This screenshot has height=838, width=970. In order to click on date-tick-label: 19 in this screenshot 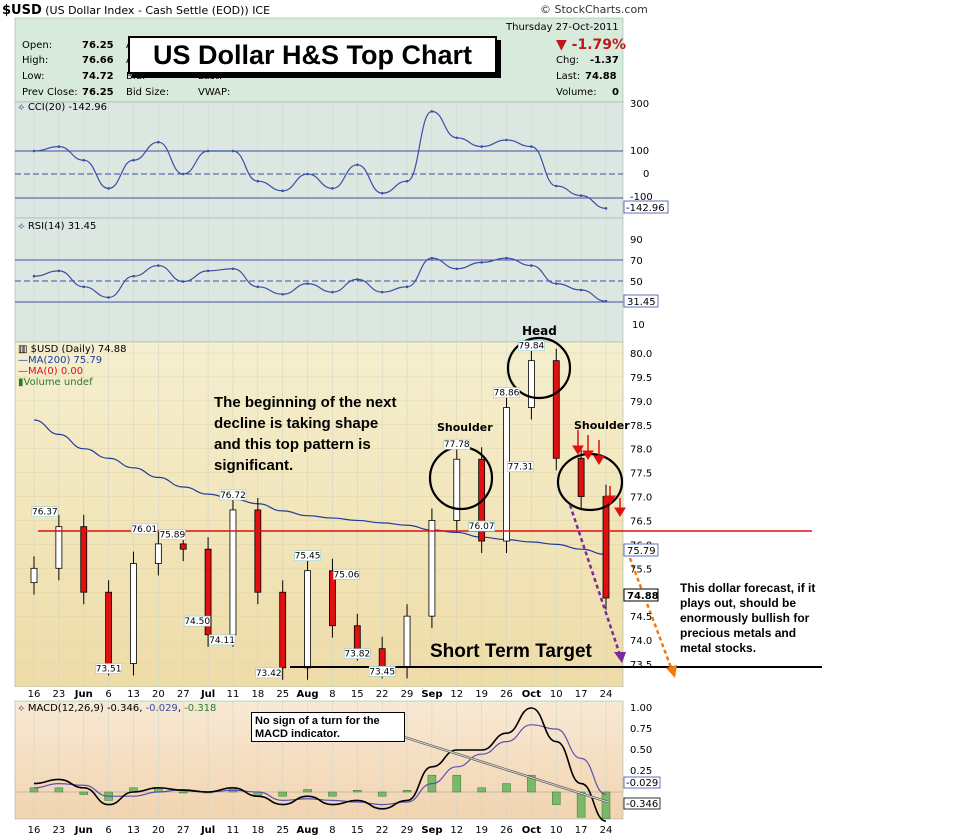, I will do `click(481, 694)`.